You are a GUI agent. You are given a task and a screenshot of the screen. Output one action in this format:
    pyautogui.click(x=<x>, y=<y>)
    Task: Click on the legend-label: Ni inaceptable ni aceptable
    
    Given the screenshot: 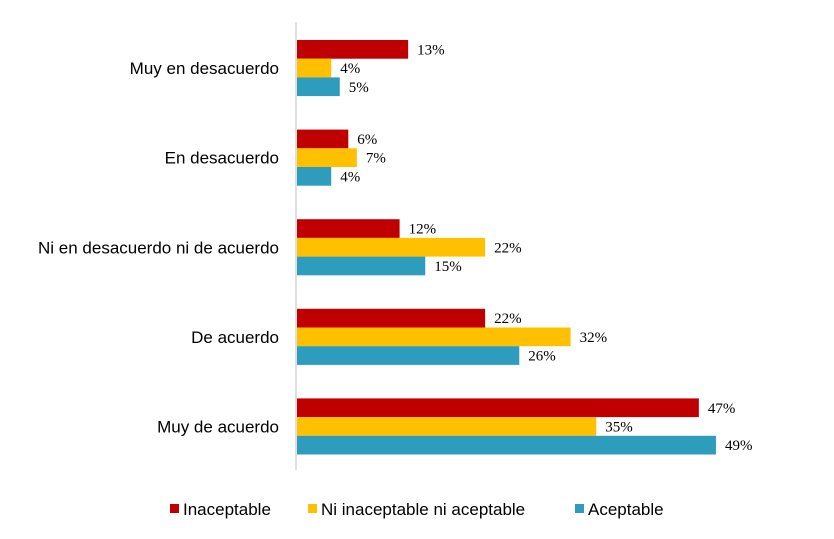 What is the action you would take?
    pyautogui.click(x=423, y=509)
    